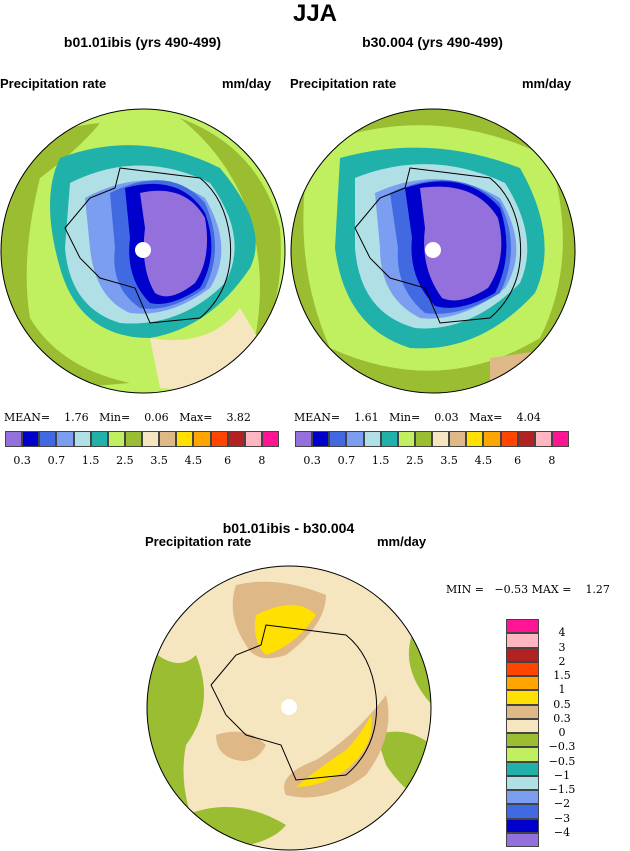  Describe the element at coordinates (562, 804) in the screenshot. I see `colorbar-label: −2` at that location.